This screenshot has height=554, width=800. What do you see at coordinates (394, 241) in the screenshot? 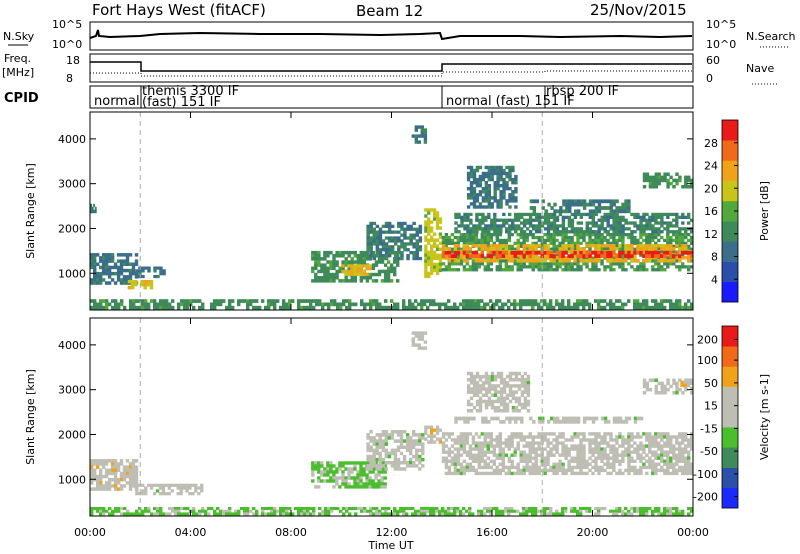
I see `power-region` at bounding box center [394, 241].